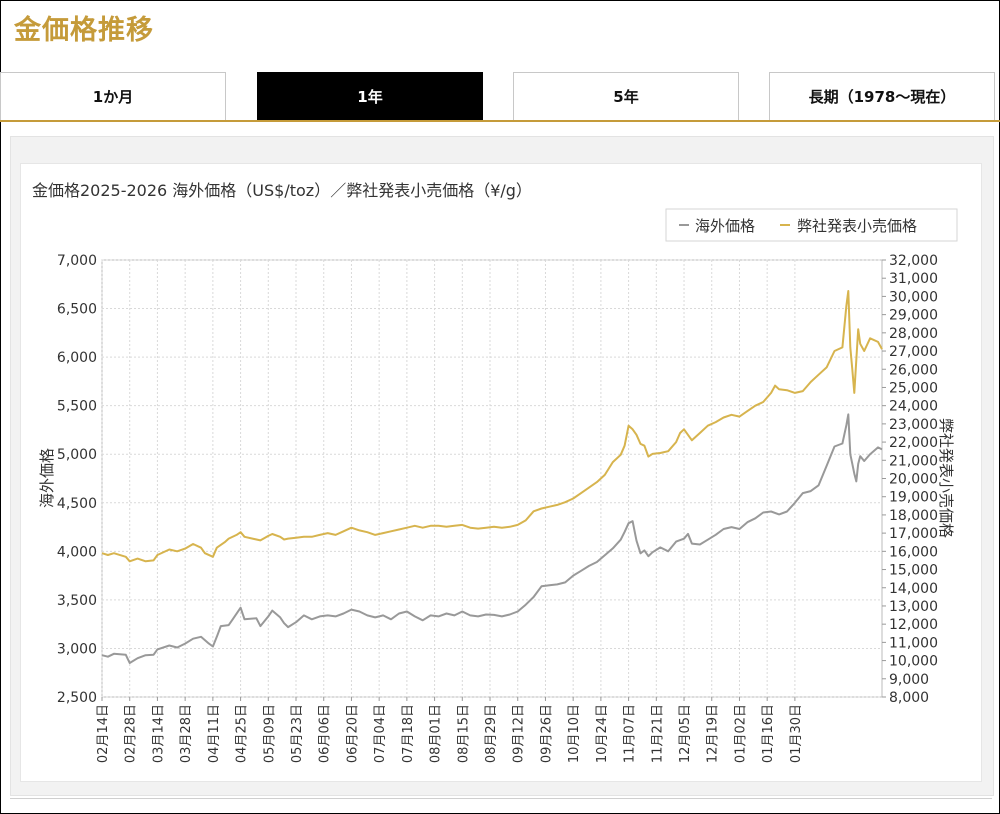 This screenshot has width=1000, height=814. I want to click on y-tick-label-left: 4,500, so click(77, 504).